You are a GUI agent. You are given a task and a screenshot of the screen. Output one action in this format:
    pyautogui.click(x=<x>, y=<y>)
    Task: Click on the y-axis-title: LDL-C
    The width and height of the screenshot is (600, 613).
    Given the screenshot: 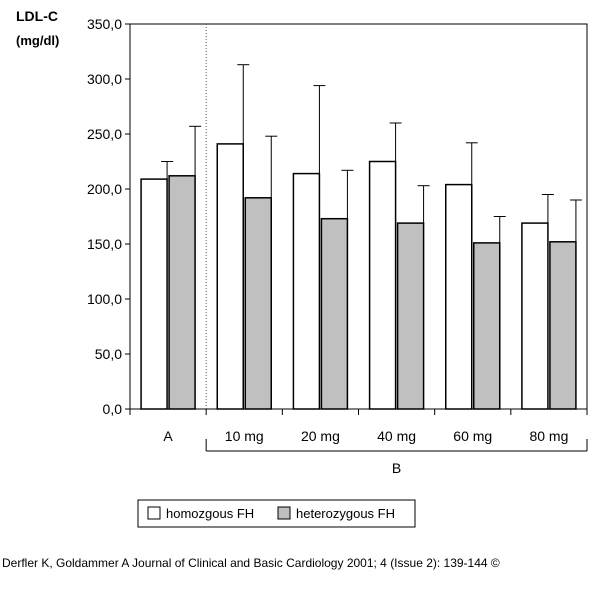 What is the action you would take?
    pyautogui.click(x=37, y=16)
    